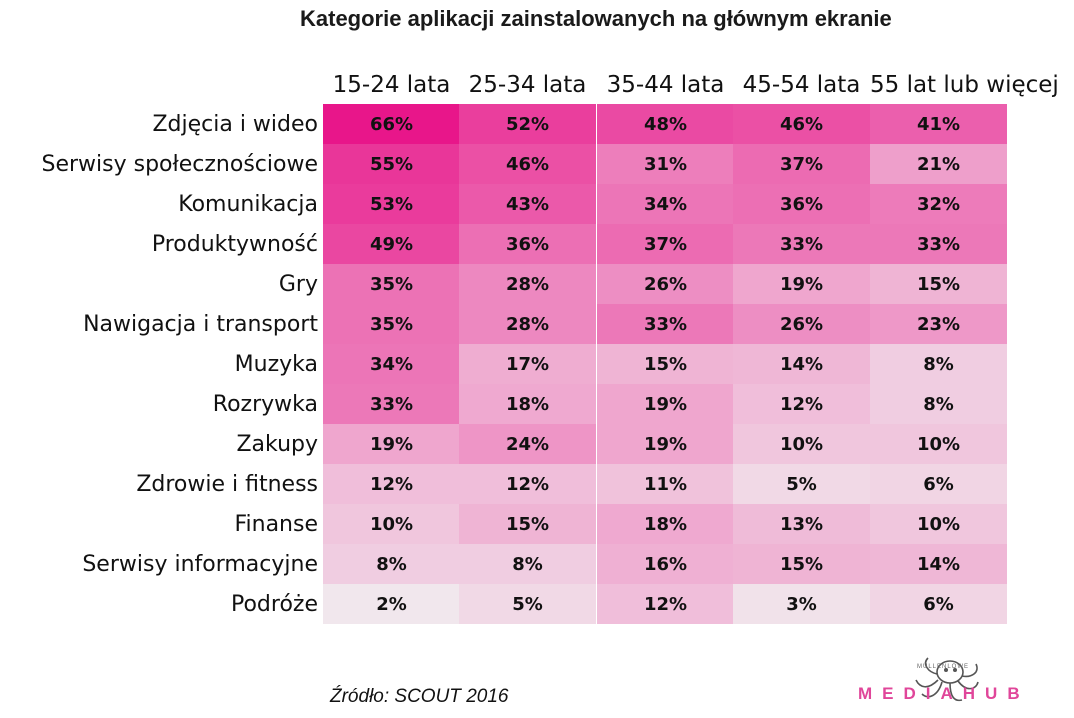 The width and height of the screenshot is (1074, 718). I want to click on heatmap-cell: 13%, so click(801, 524).